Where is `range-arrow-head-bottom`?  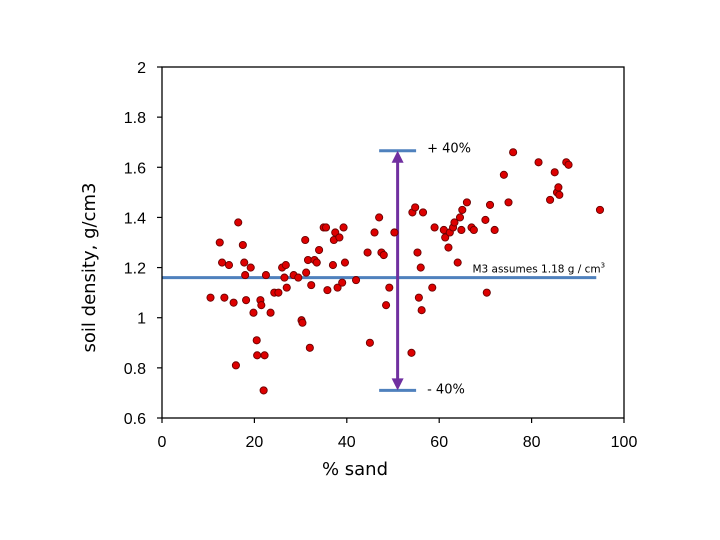 range-arrow-head-bottom is located at coordinates (397, 384).